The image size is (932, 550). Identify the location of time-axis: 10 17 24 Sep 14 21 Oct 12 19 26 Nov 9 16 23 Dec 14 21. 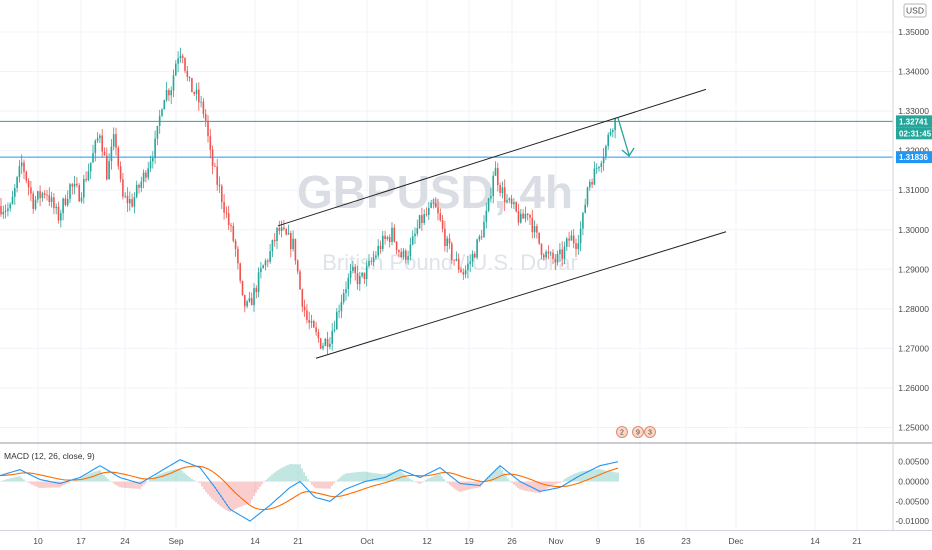
(466, 538).